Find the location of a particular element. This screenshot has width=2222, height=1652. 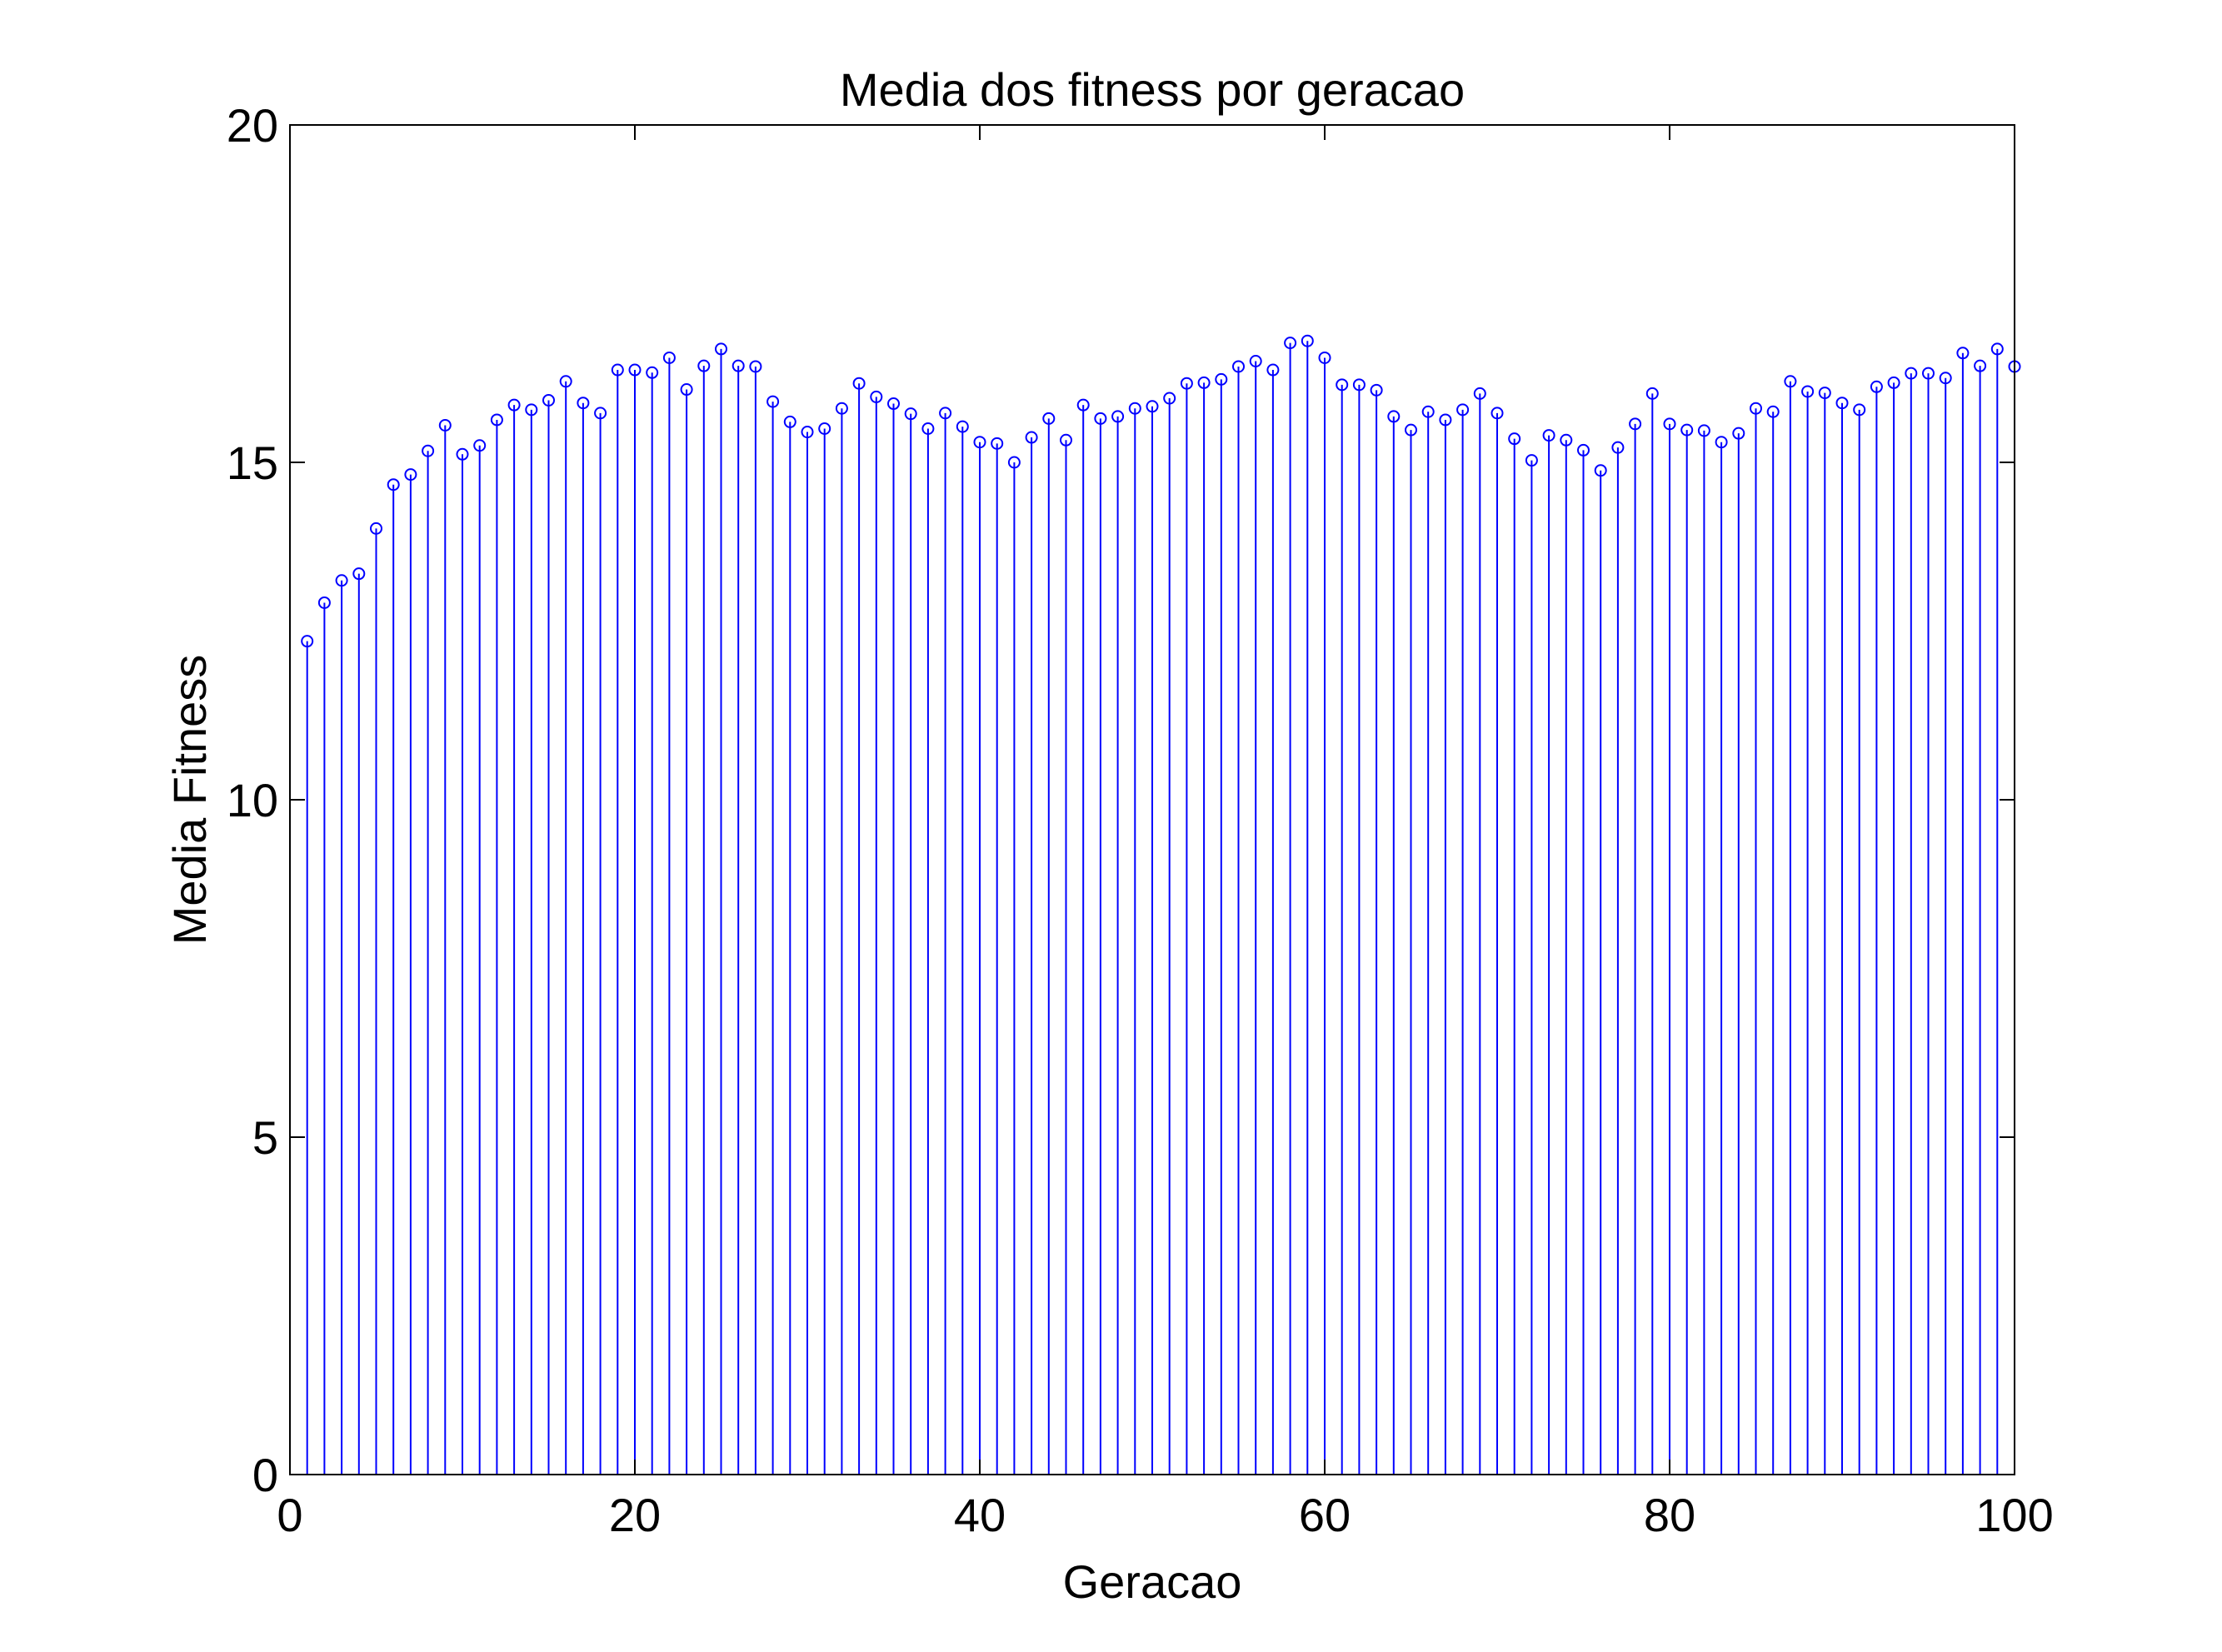

y-tick-label: 10 is located at coordinates (252, 800).